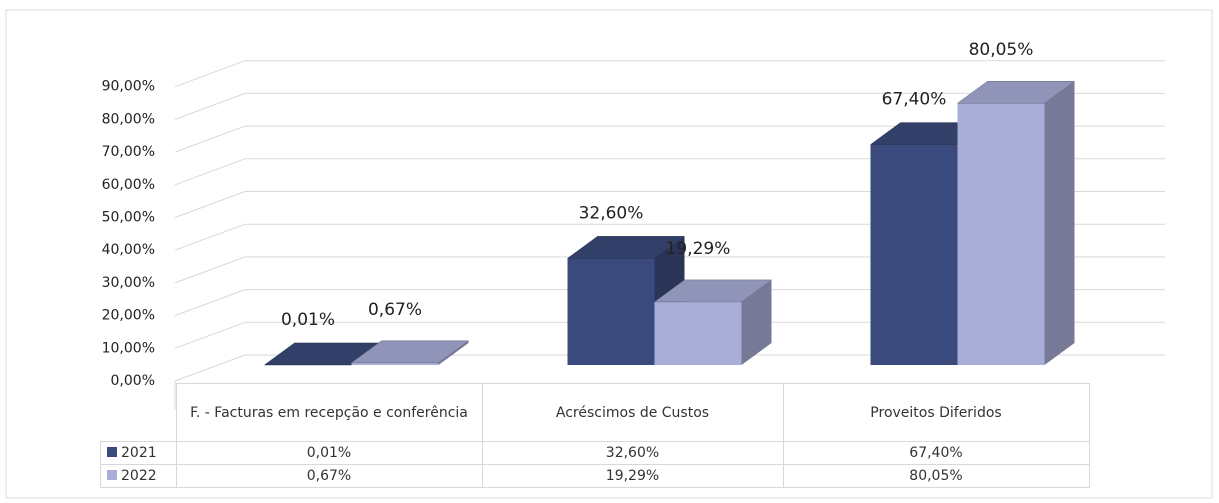 The width and height of the screenshot is (1219, 503). I want to click on y-tick-label: 50,00%, so click(128, 218).